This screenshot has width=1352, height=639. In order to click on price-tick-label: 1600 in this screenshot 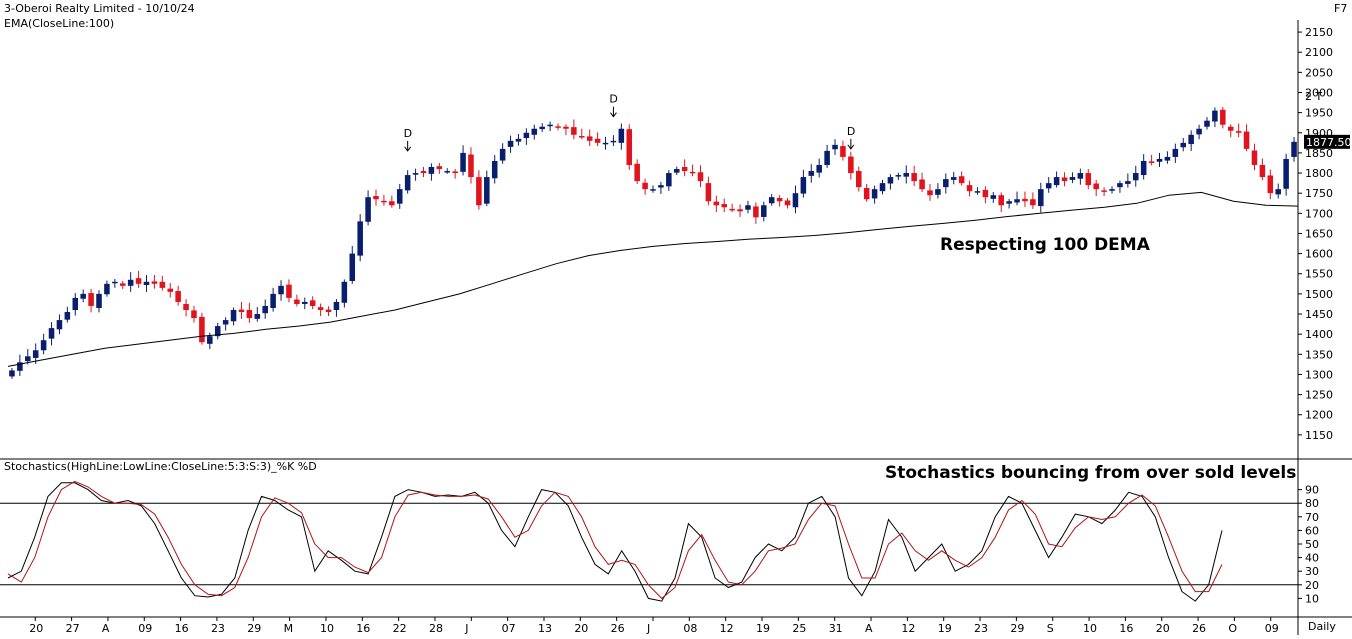, I will do `click(1319, 254)`.